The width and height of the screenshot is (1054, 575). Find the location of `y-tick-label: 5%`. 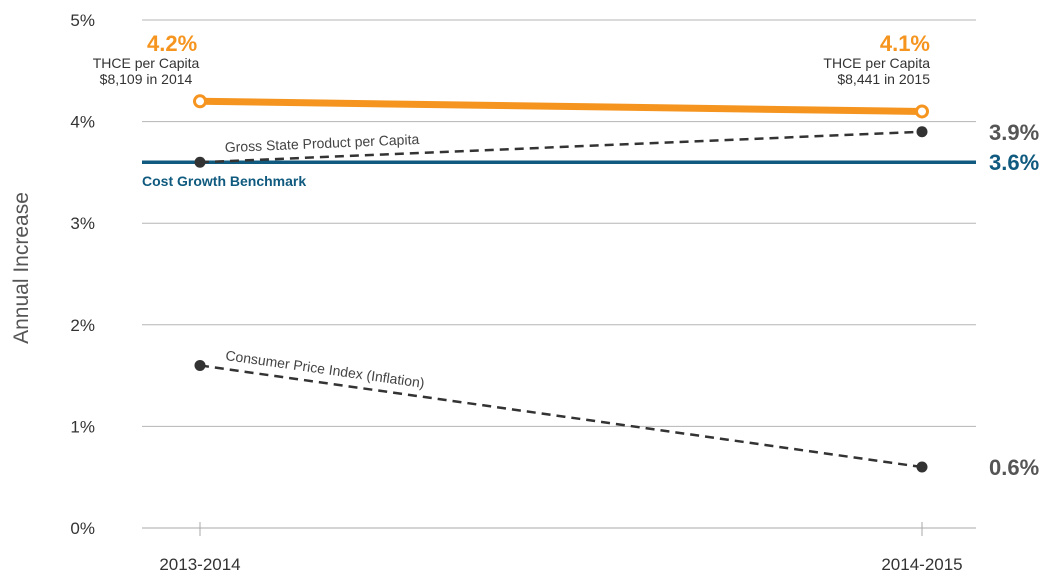

y-tick-label: 5% is located at coordinates (82, 20).